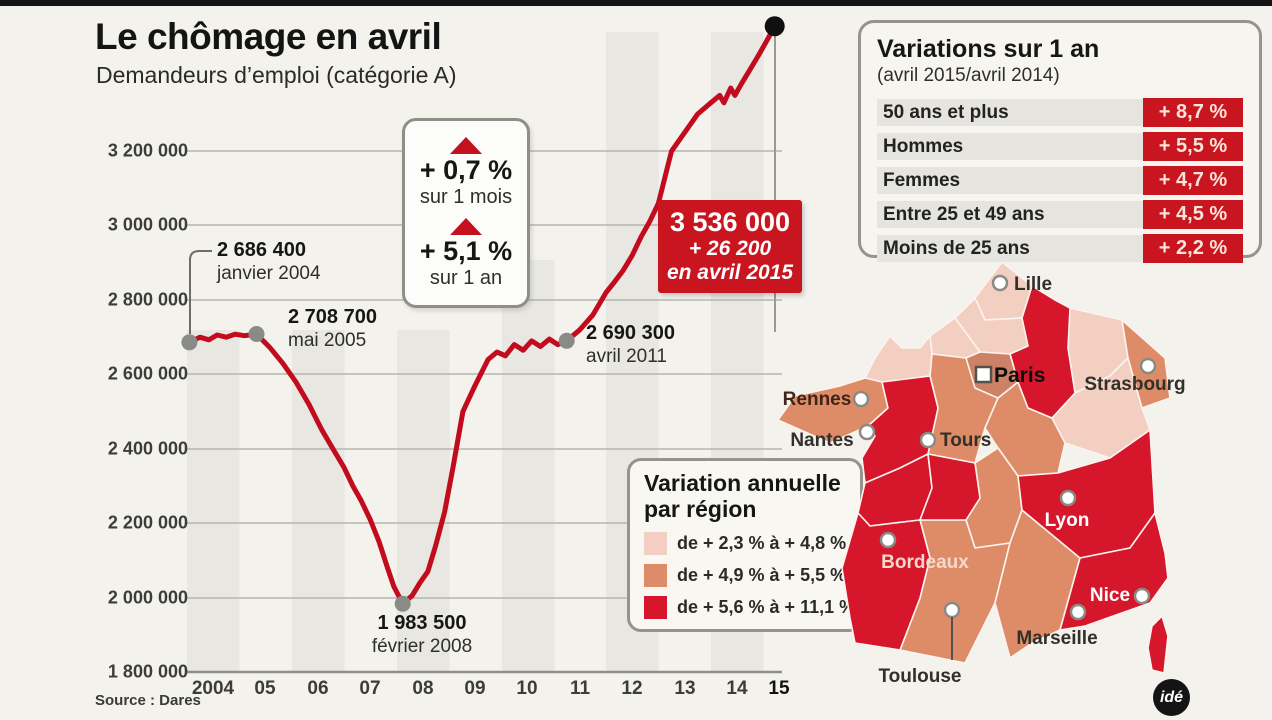  What do you see at coordinates (779, 688) in the screenshot?
I see `x-tick-label: 15` at bounding box center [779, 688].